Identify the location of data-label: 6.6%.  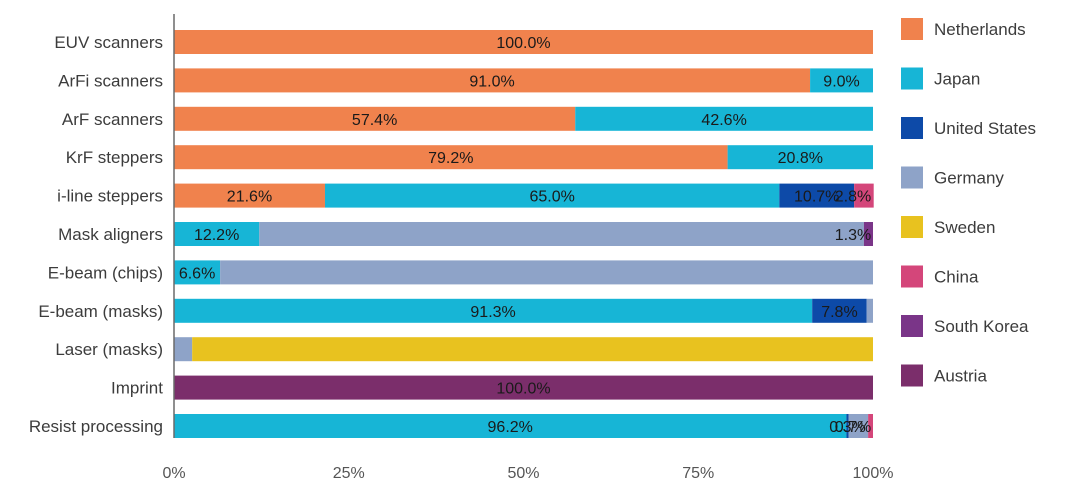
(197, 273).